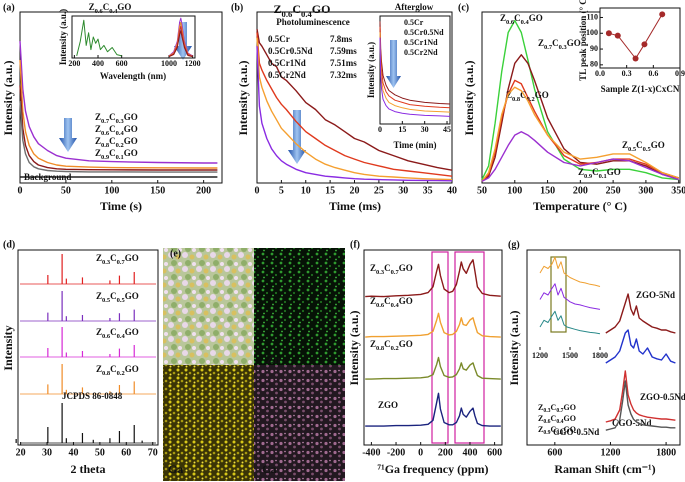  What do you see at coordinates (580, 206) in the screenshot?
I see `x-axis-label: Temperature (° C)` at bounding box center [580, 206].